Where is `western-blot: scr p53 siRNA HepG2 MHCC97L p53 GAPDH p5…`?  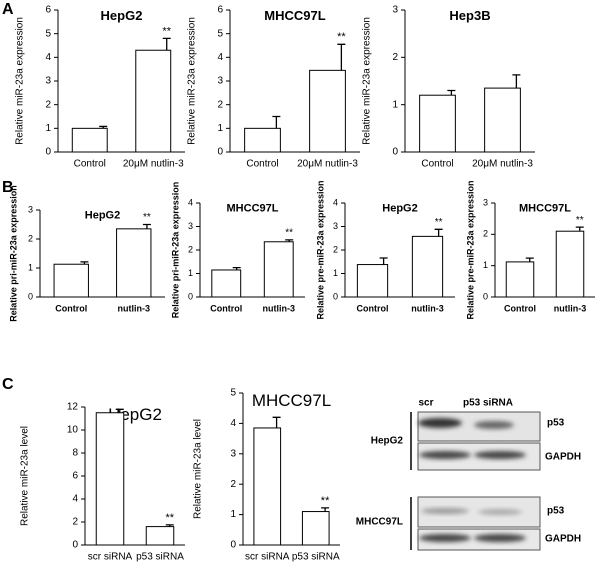 western-blot: scr p53 siRNA HepG2 MHCC97L p53 GAPDH p5… is located at coordinates (468, 474).